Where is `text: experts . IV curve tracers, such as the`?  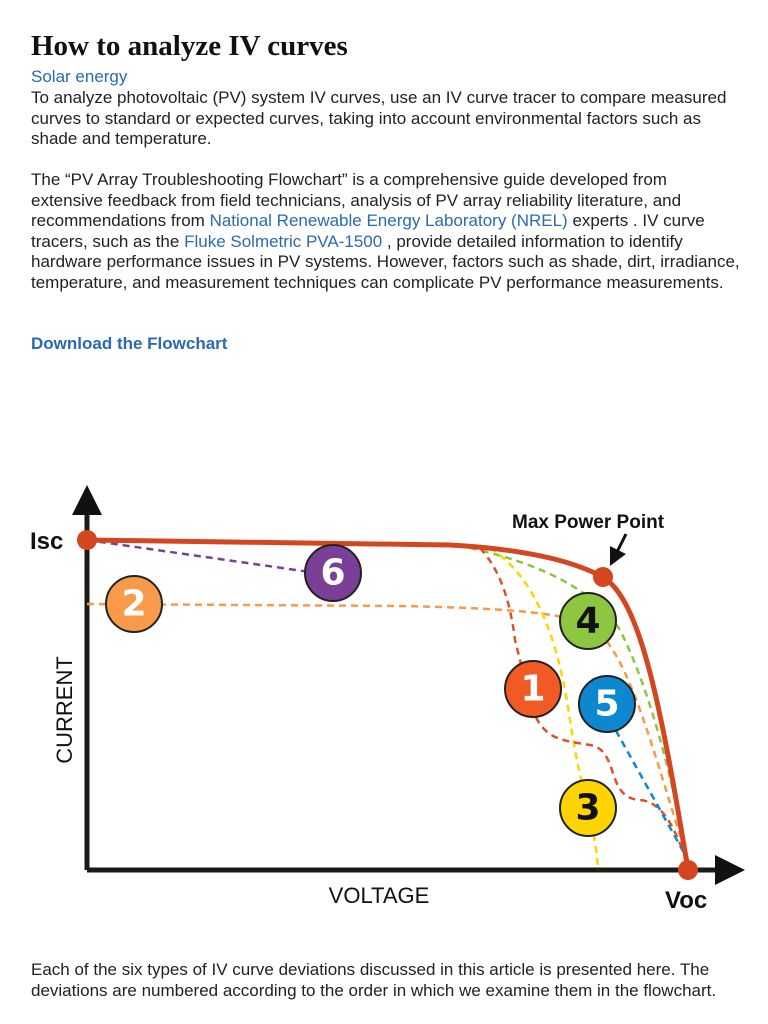 text: experts . IV curve tracers, such as the is located at coordinates (368, 231).